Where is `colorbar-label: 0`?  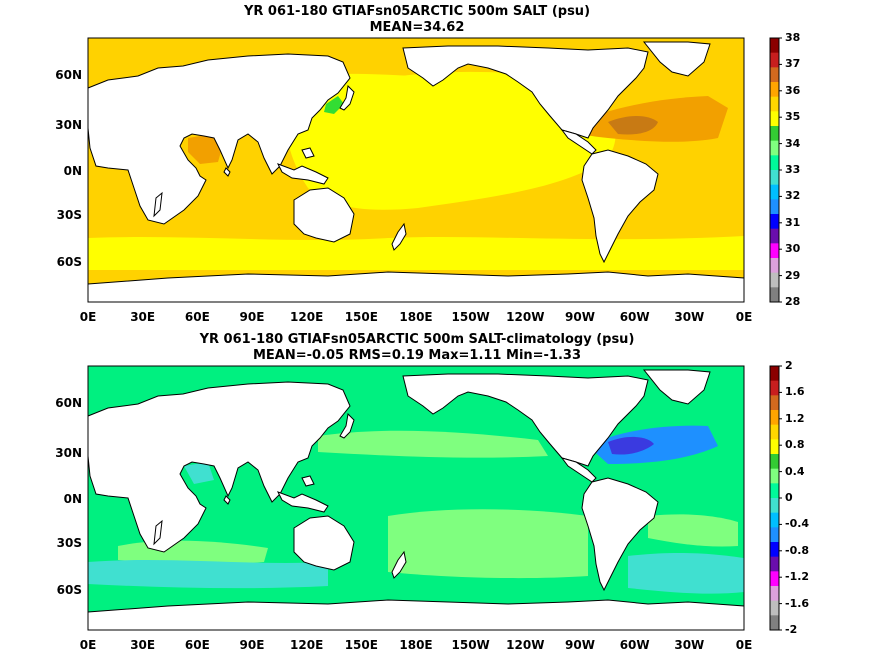
colorbar-label: 0 is located at coordinates (789, 497).